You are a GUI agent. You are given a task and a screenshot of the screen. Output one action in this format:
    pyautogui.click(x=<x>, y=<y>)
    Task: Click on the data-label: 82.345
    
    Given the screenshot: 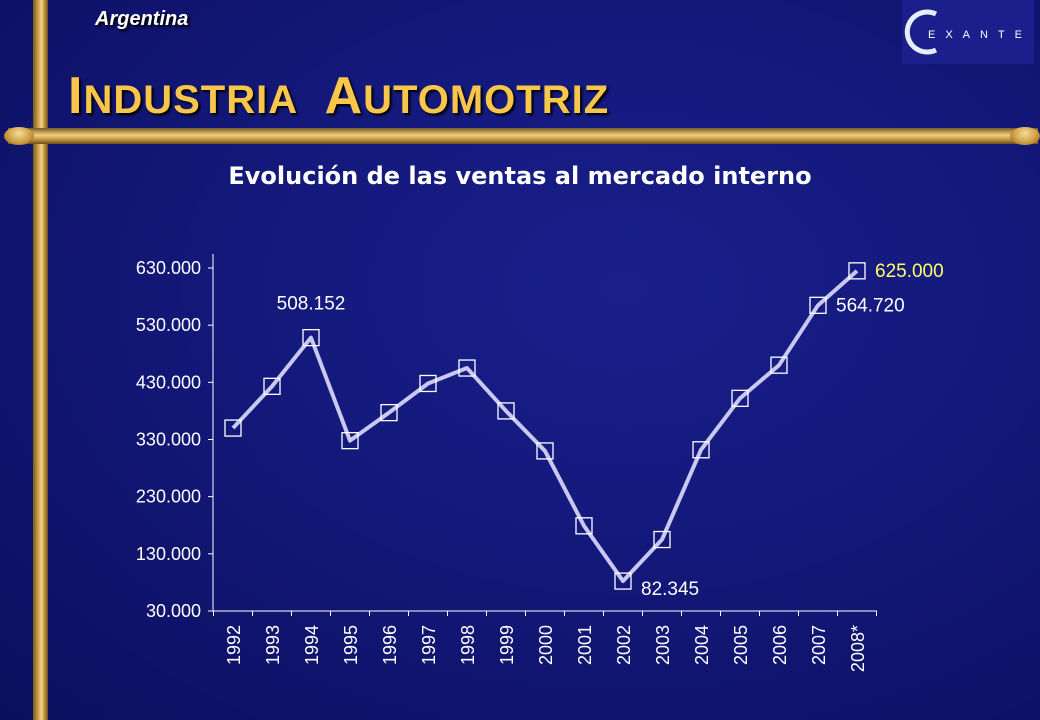 What is the action you would take?
    pyautogui.click(x=670, y=589)
    